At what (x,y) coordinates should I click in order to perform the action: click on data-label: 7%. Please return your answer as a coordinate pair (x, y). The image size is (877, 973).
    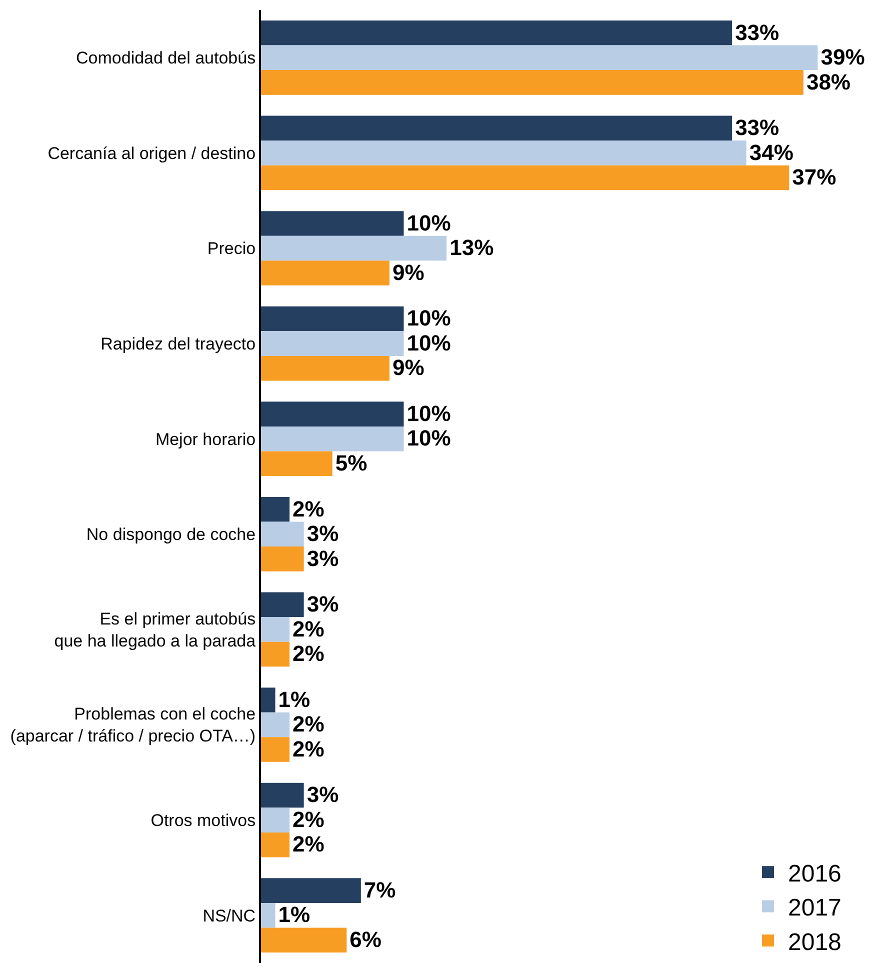
    Looking at the image, I should click on (380, 889).